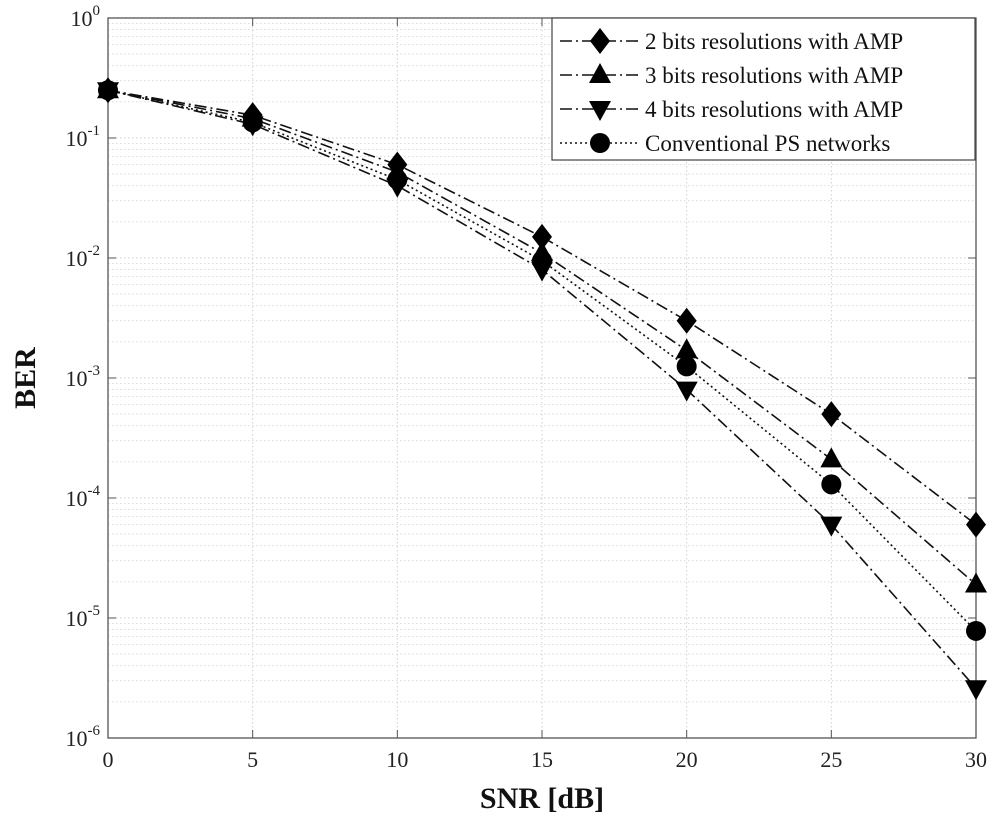 Image resolution: width=1001 pixels, height=825 pixels. Describe the element at coordinates (687, 759) in the screenshot. I see `x-tick-label: 20` at that location.